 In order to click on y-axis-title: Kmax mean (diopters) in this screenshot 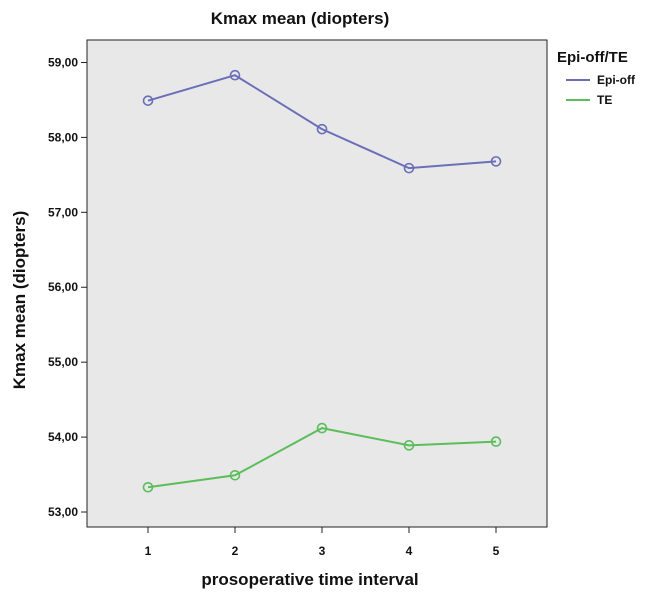, I will do `click(19, 300)`.